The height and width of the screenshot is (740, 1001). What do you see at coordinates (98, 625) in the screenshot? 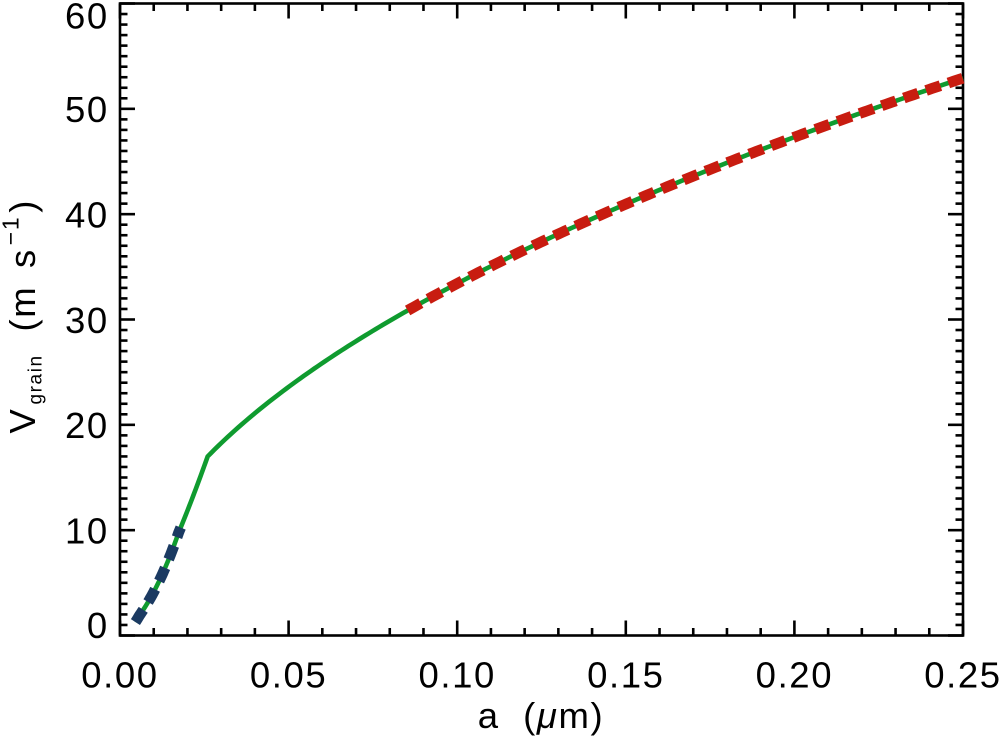
I see `svg-text: 0` at bounding box center [98, 625].